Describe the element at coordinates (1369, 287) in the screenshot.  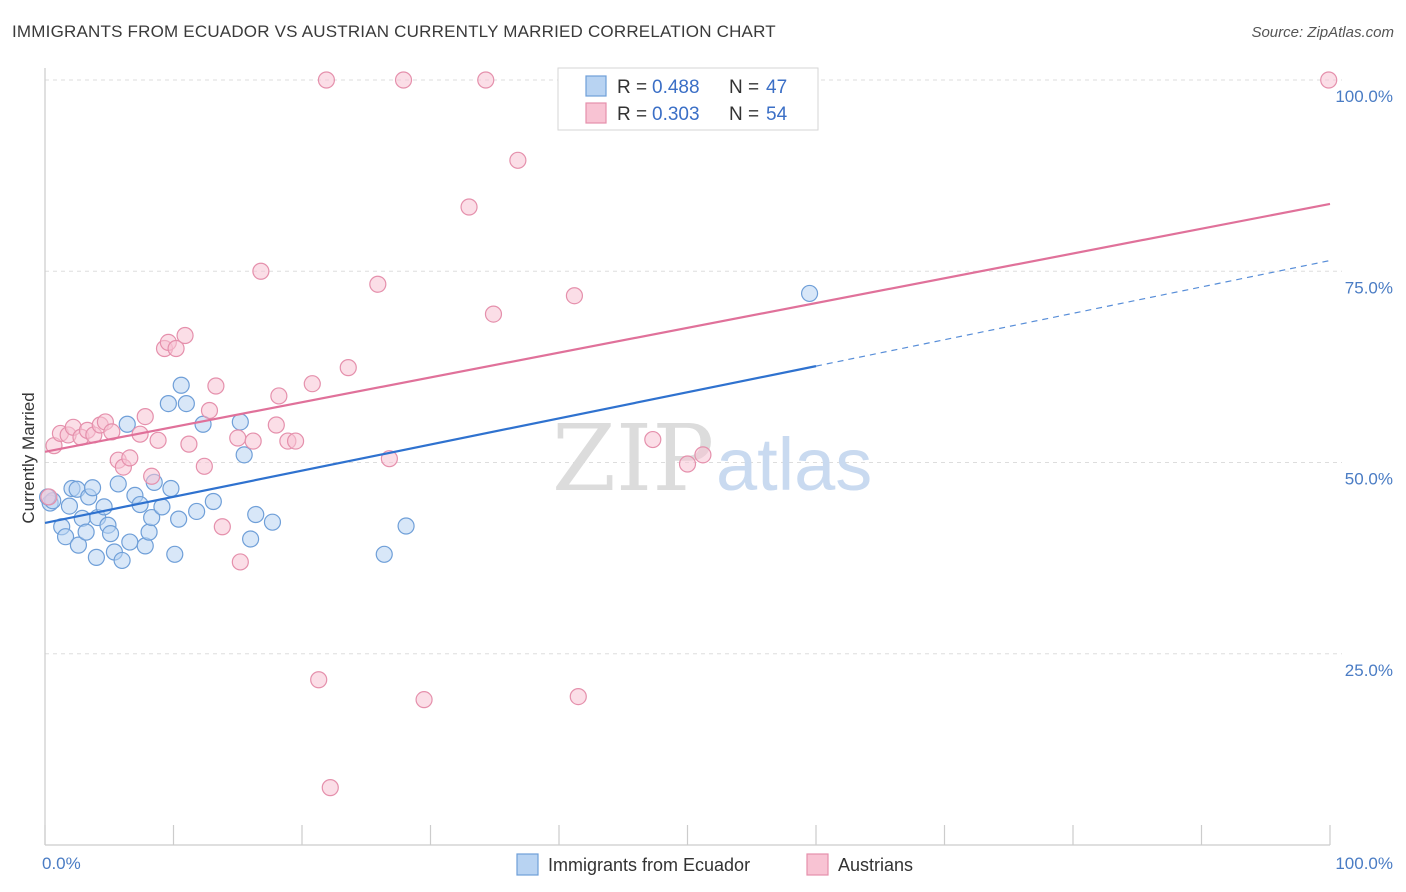
I see `y-tick-label: 75.0%` at that location.